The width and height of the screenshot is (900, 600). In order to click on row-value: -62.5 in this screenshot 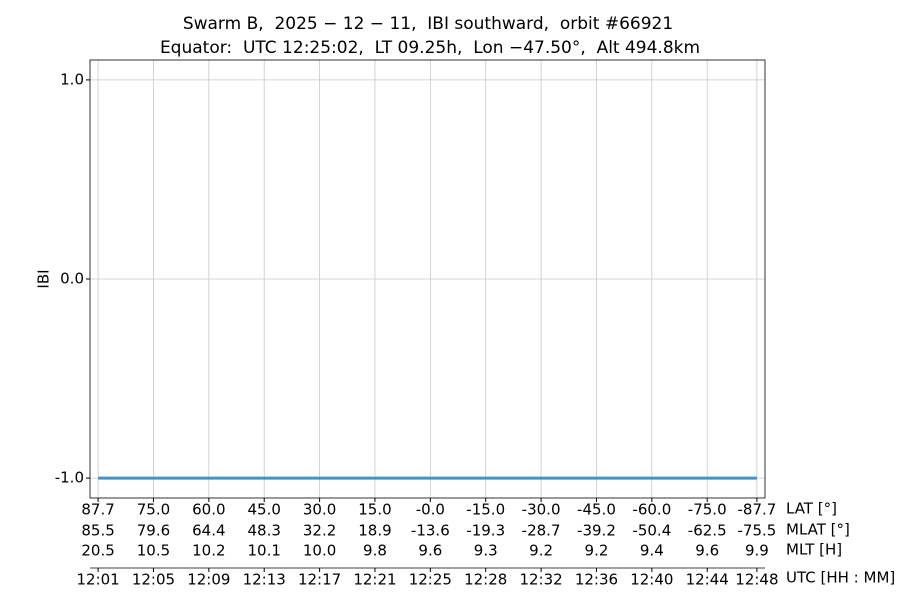, I will do `click(707, 531)`.